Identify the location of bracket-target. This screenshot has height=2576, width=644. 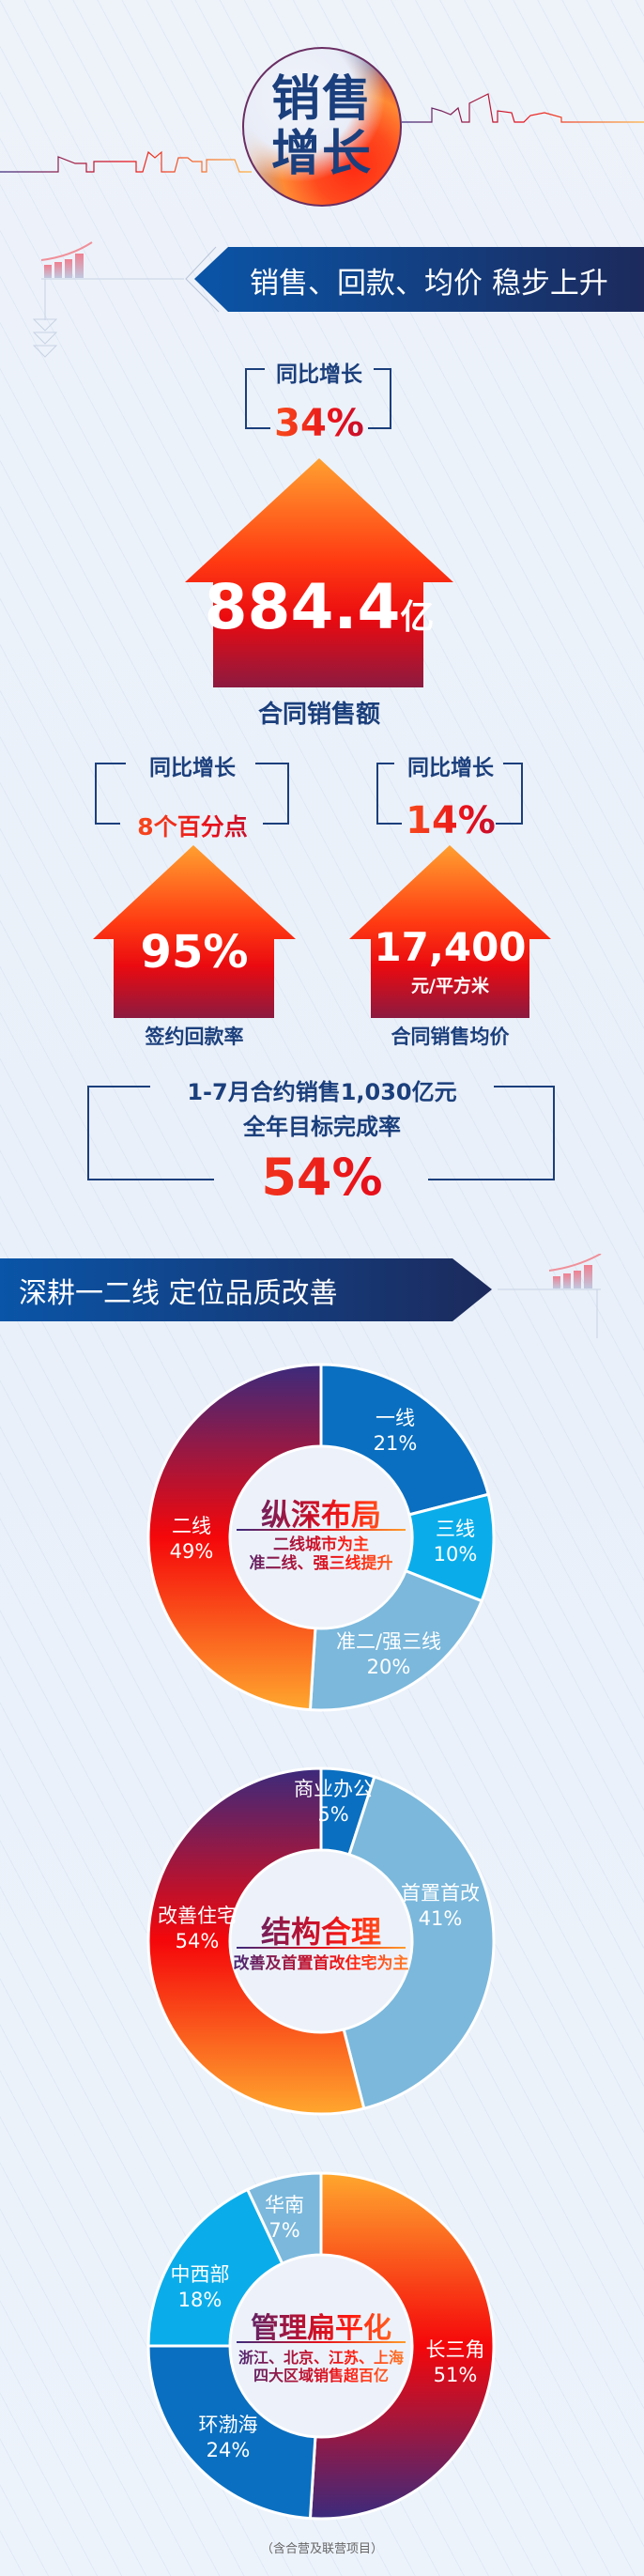
(321, 1133).